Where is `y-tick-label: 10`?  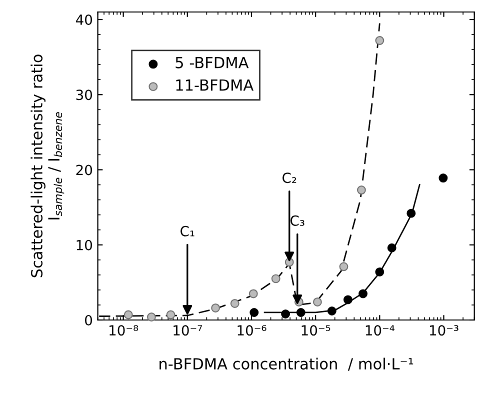 y-tick-label: 10 is located at coordinates (84, 245).